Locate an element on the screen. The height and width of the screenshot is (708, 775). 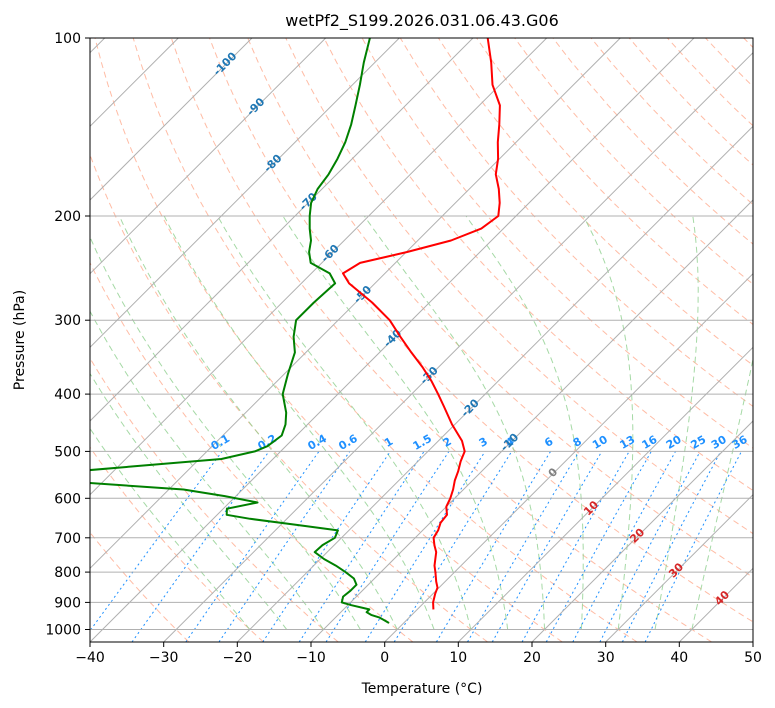
chart-title: wetPf2_S199.2026.031.06.43.G06 is located at coordinates (422, 21).